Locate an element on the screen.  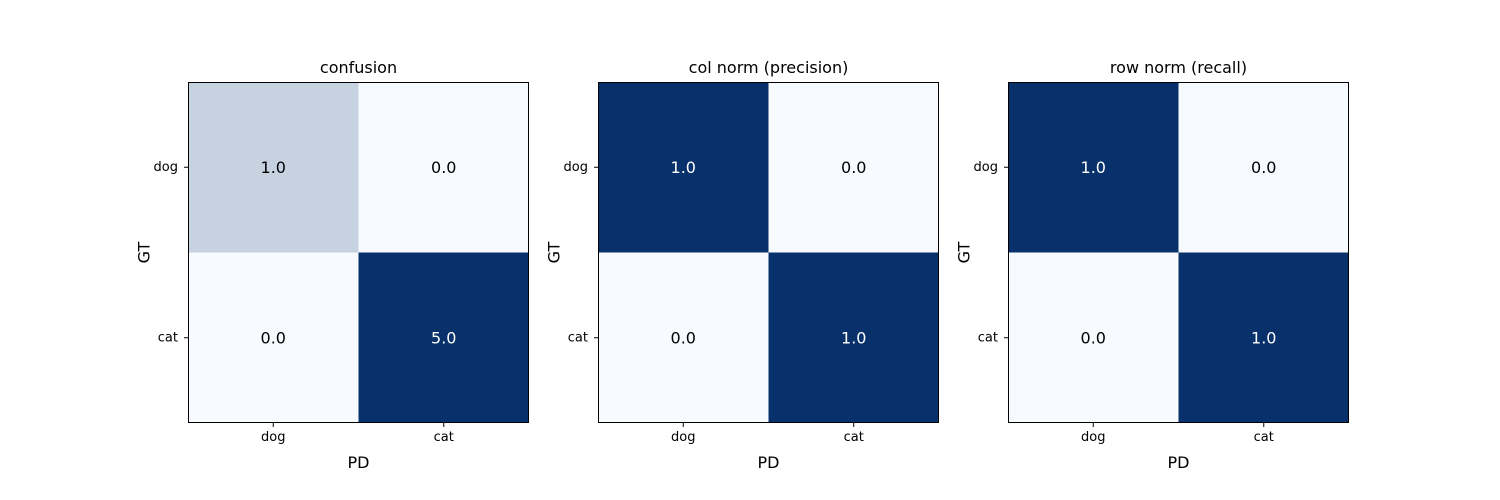
chart-title: confusion is located at coordinates (358, 67).